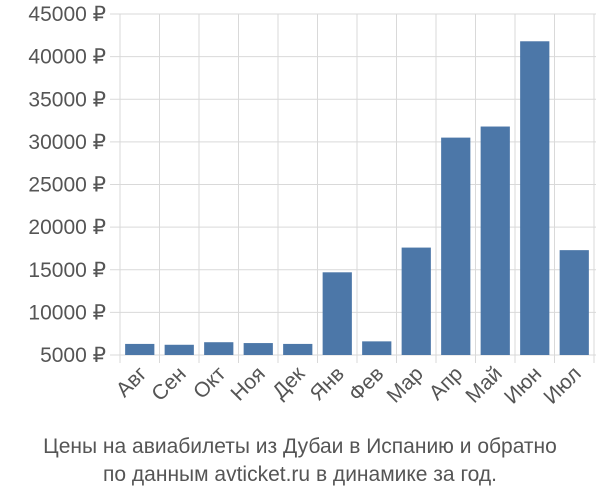  I want to click on y-tick-label: 15000 ₽, so click(67, 270).